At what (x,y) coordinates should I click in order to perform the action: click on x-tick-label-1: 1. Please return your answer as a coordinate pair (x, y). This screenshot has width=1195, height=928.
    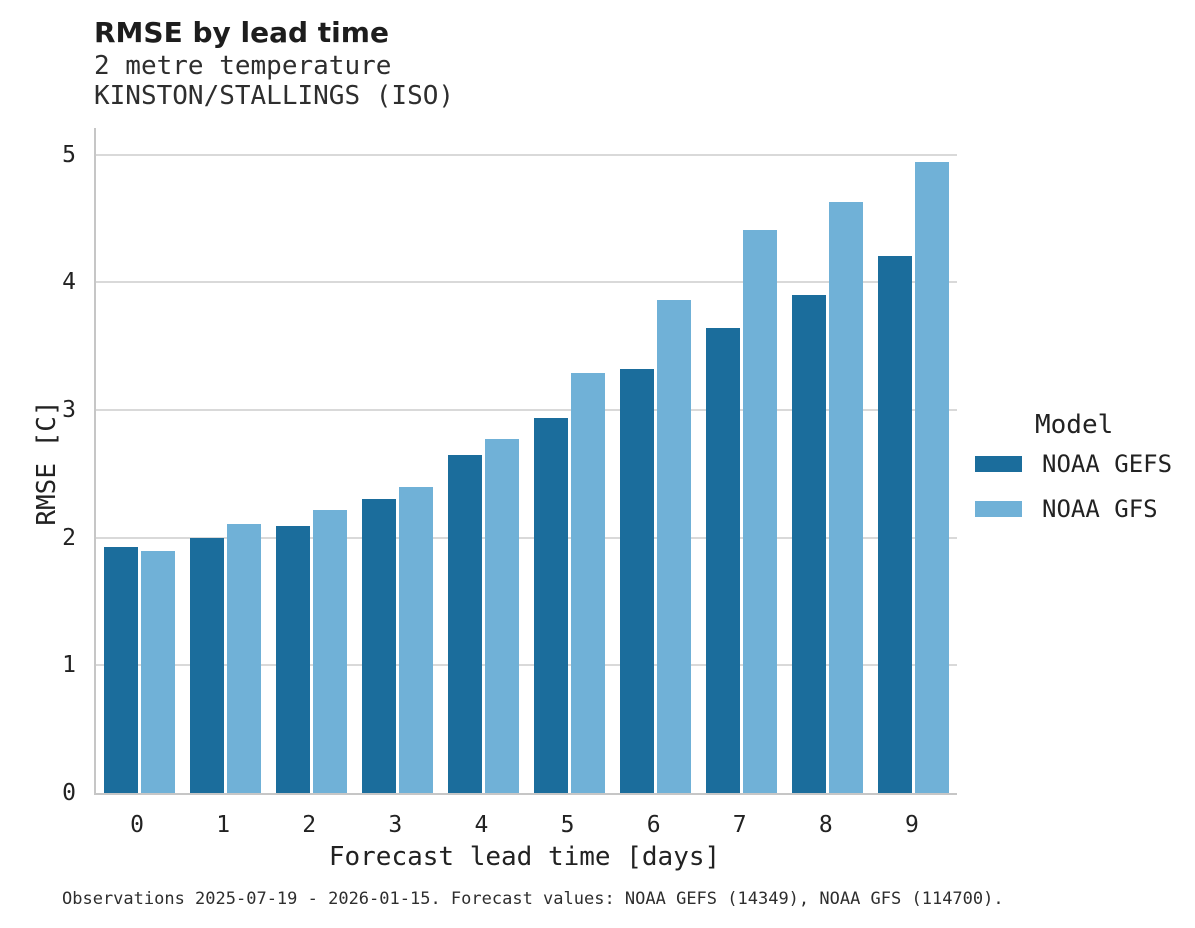
    Looking at the image, I should click on (223, 825).